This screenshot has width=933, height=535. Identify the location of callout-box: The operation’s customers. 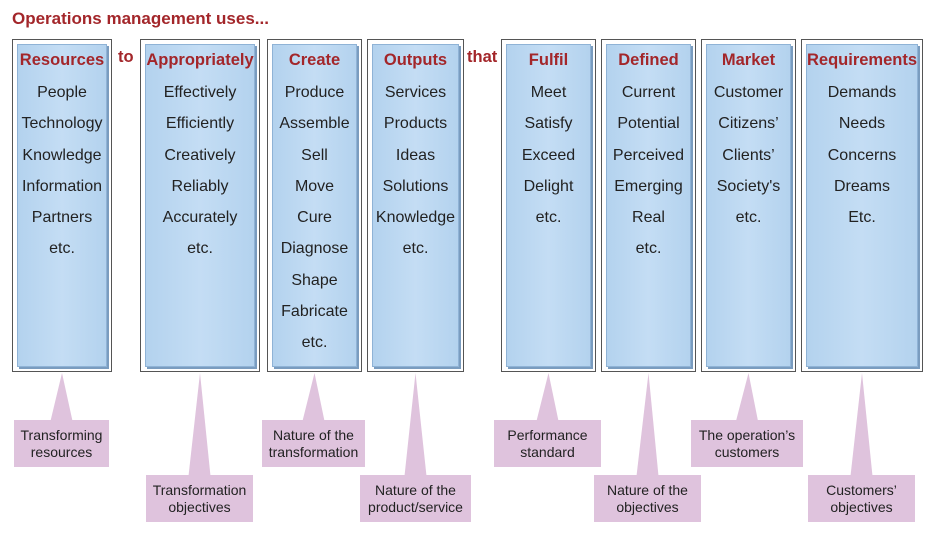
(747, 443).